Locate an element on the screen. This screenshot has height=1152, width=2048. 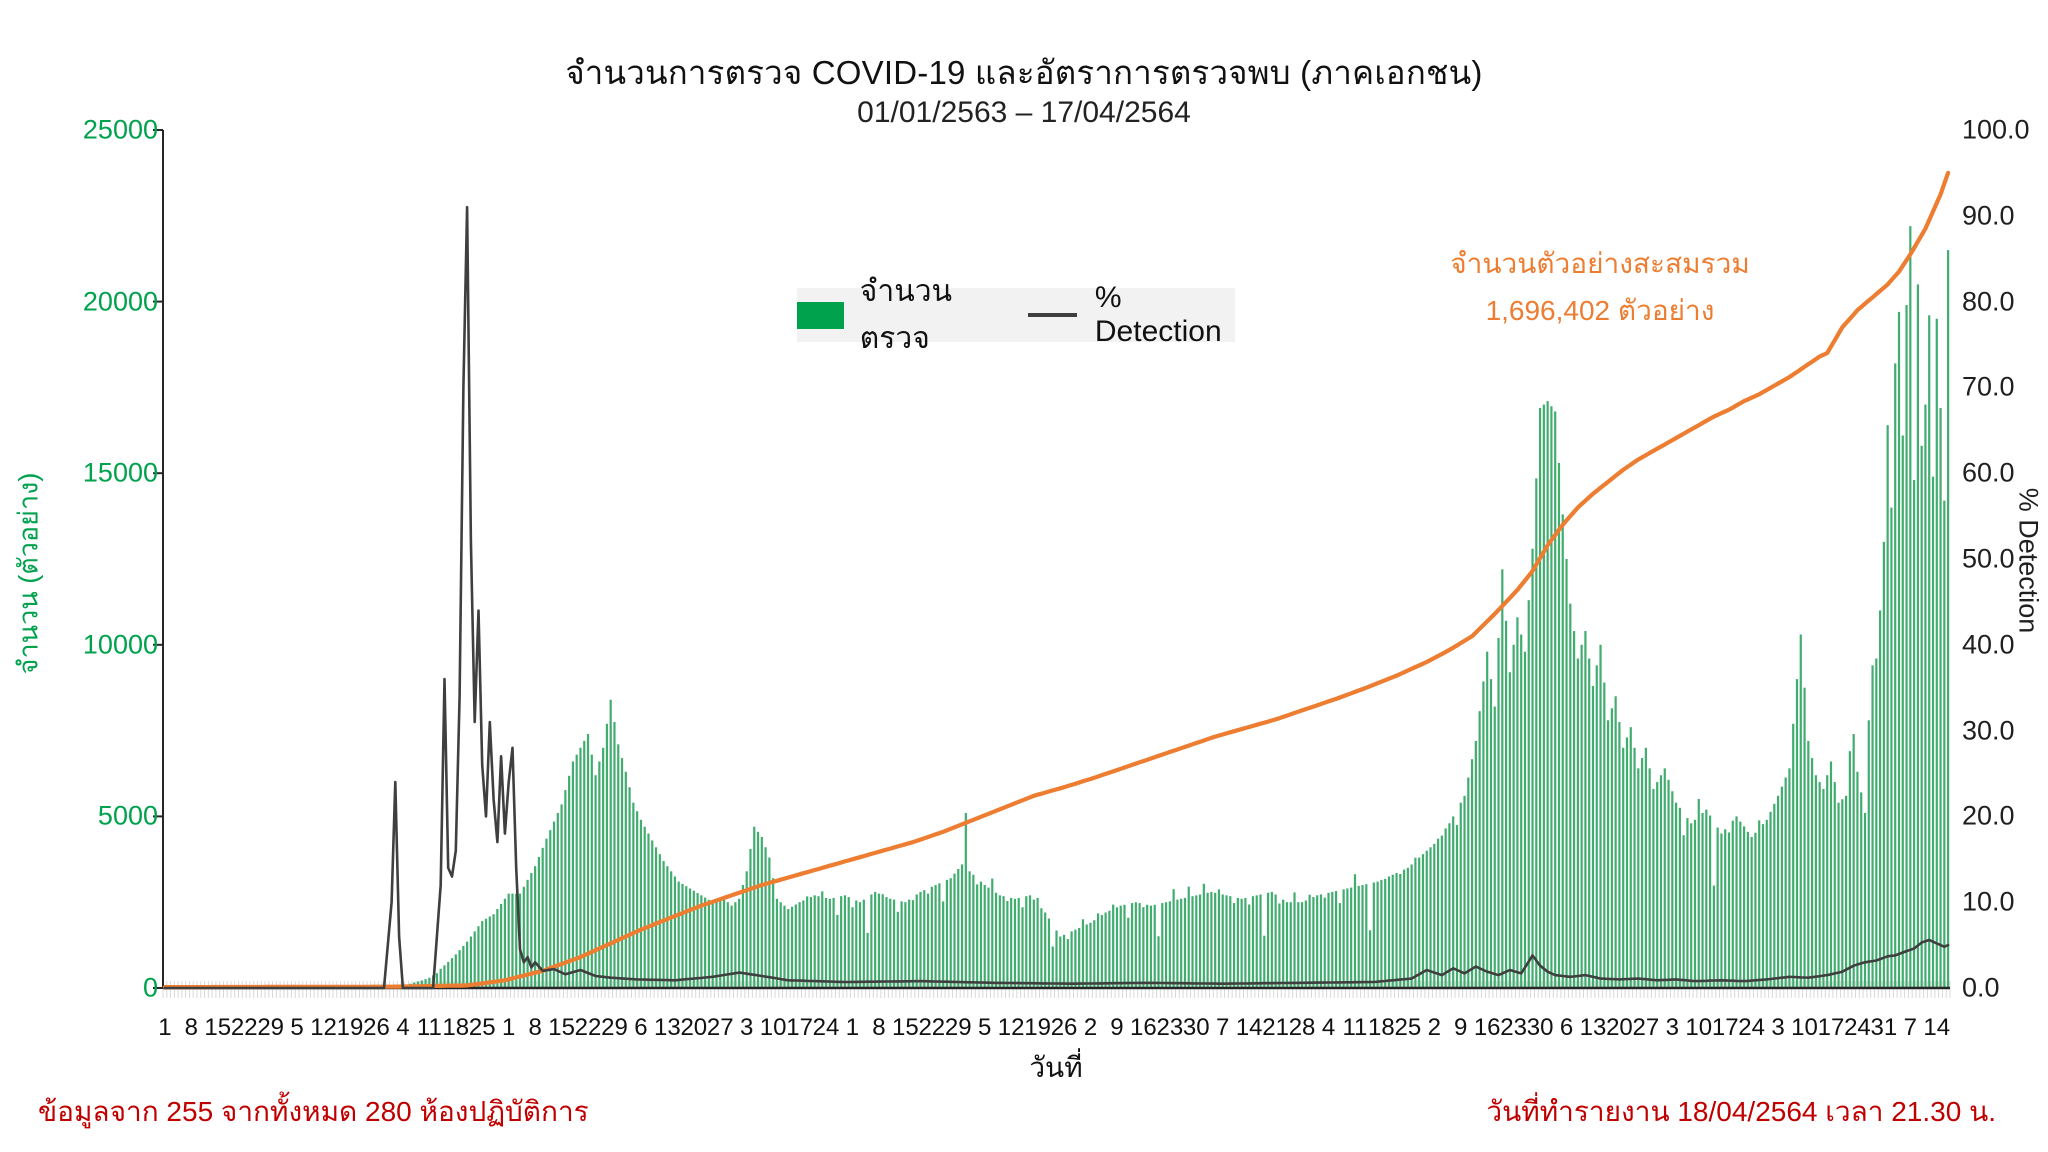
y-left-tick: 5000 is located at coordinates (127, 815).